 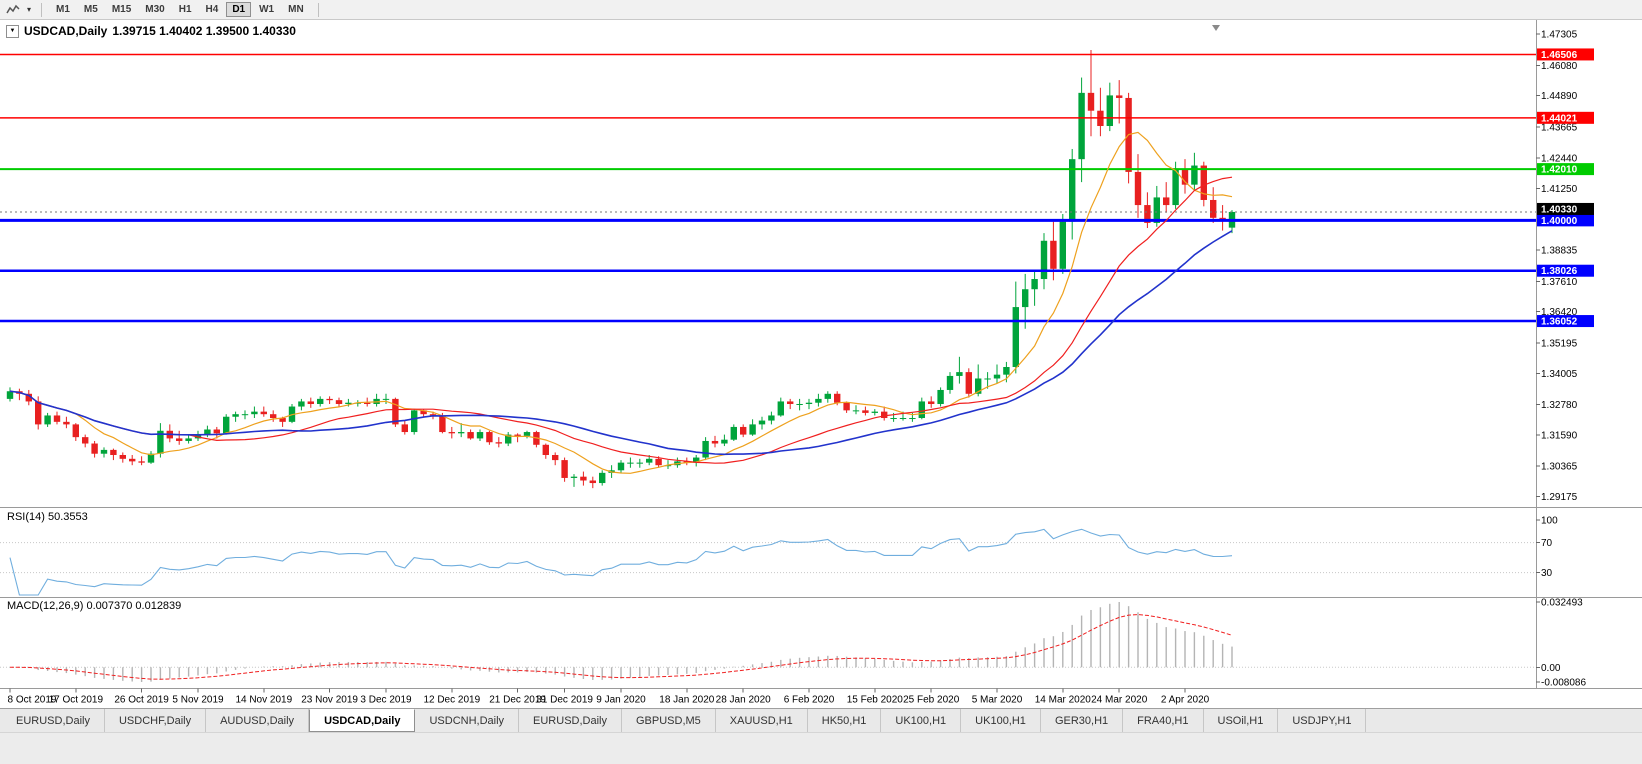 What do you see at coordinates (212, 9) in the screenshot?
I see `timeframe-button-H4: H4` at bounding box center [212, 9].